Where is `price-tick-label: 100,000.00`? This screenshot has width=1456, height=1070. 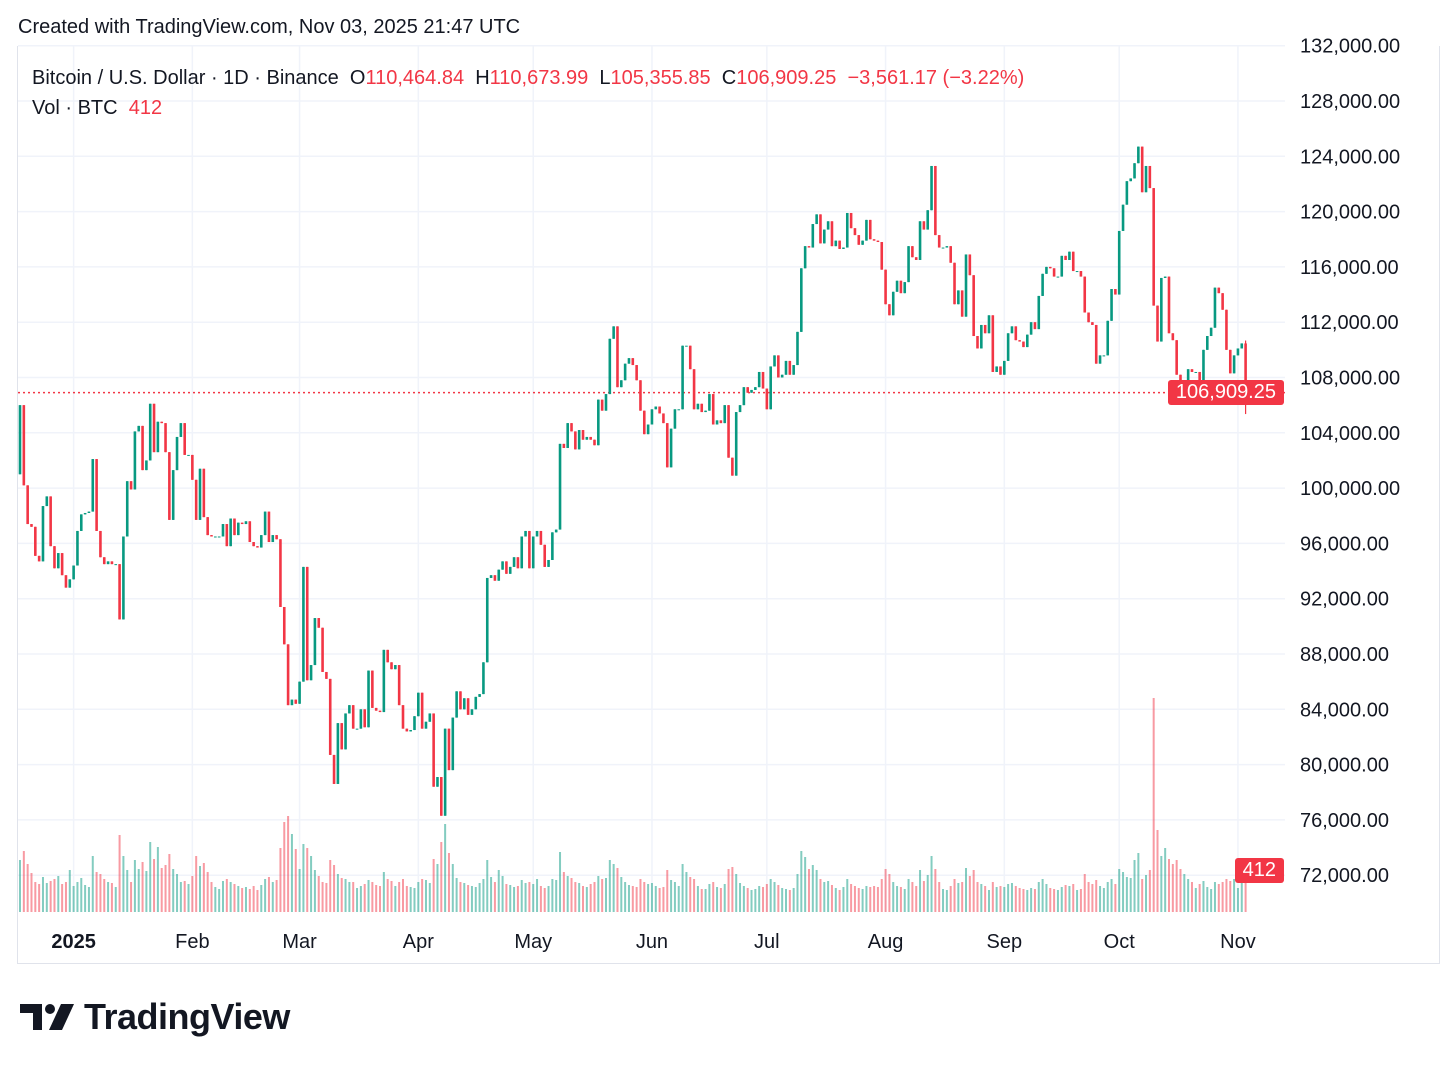 price-tick-label: 100,000.00 is located at coordinates (1350, 489).